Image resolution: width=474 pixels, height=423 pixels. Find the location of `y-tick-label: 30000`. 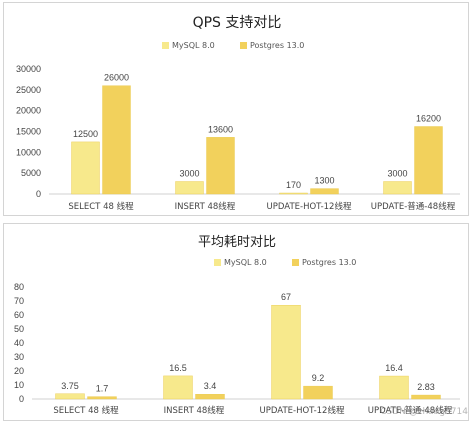

y-tick-label: 30000 is located at coordinates (28, 69).